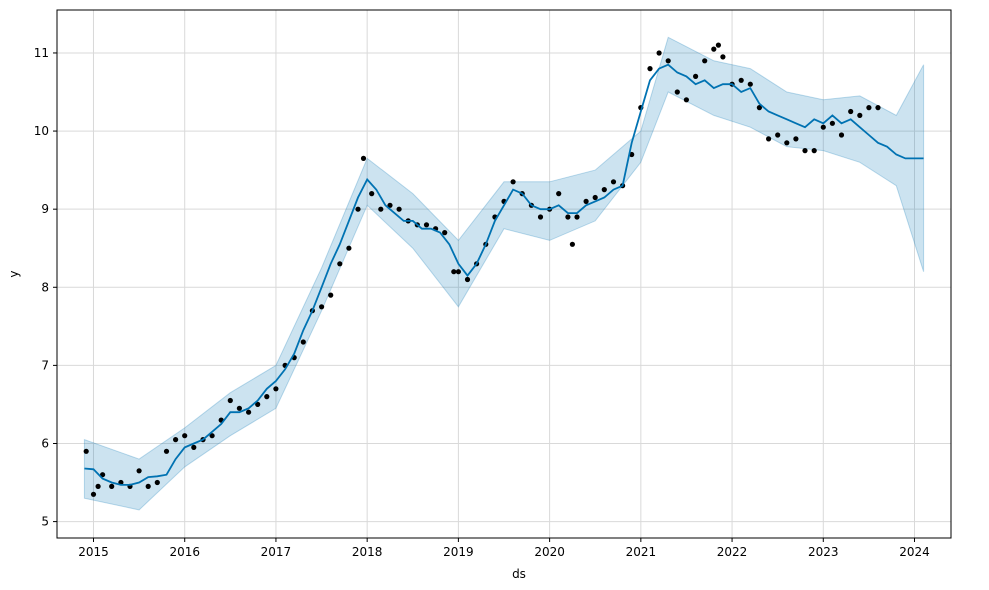  I want to click on x-tick-label: 2015, so click(93, 552).